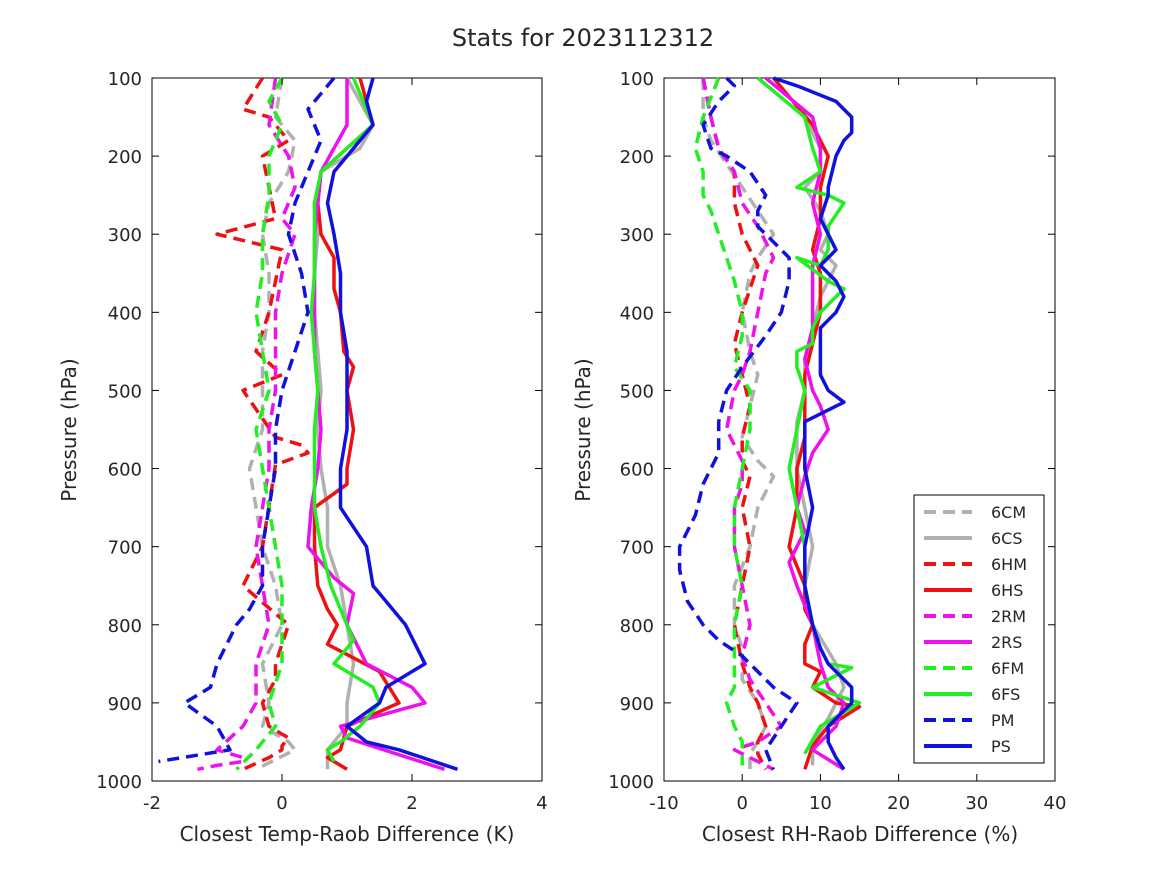  What do you see at coordinates (119, 782) in the screenshot?
I see `temp-y-tick-label: 1000` at bounding box center [119, 782].